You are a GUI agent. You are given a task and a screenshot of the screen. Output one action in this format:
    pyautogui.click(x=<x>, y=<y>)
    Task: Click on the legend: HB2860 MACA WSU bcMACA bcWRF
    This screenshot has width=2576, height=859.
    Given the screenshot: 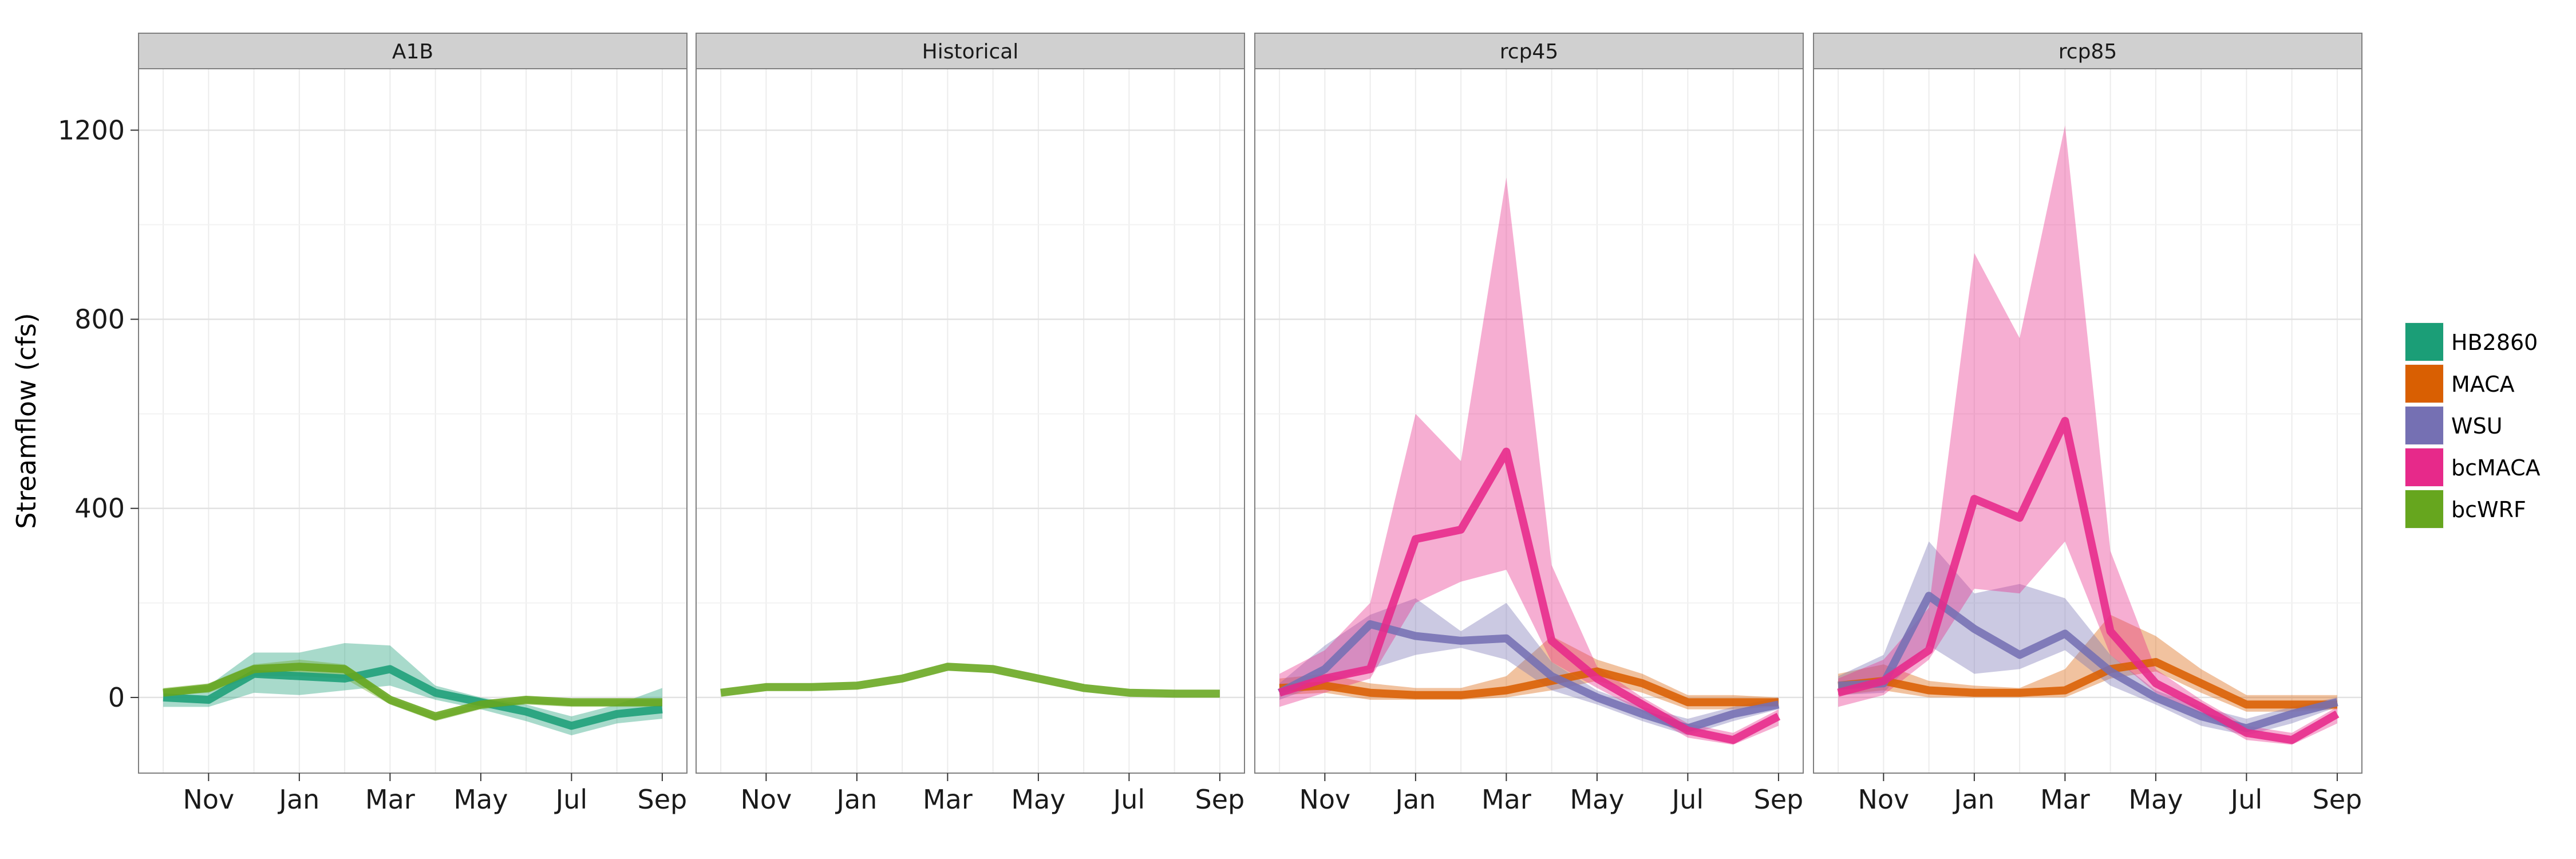 What is the action you would take?
    pyautogui.click(x=2472, y=426)
    